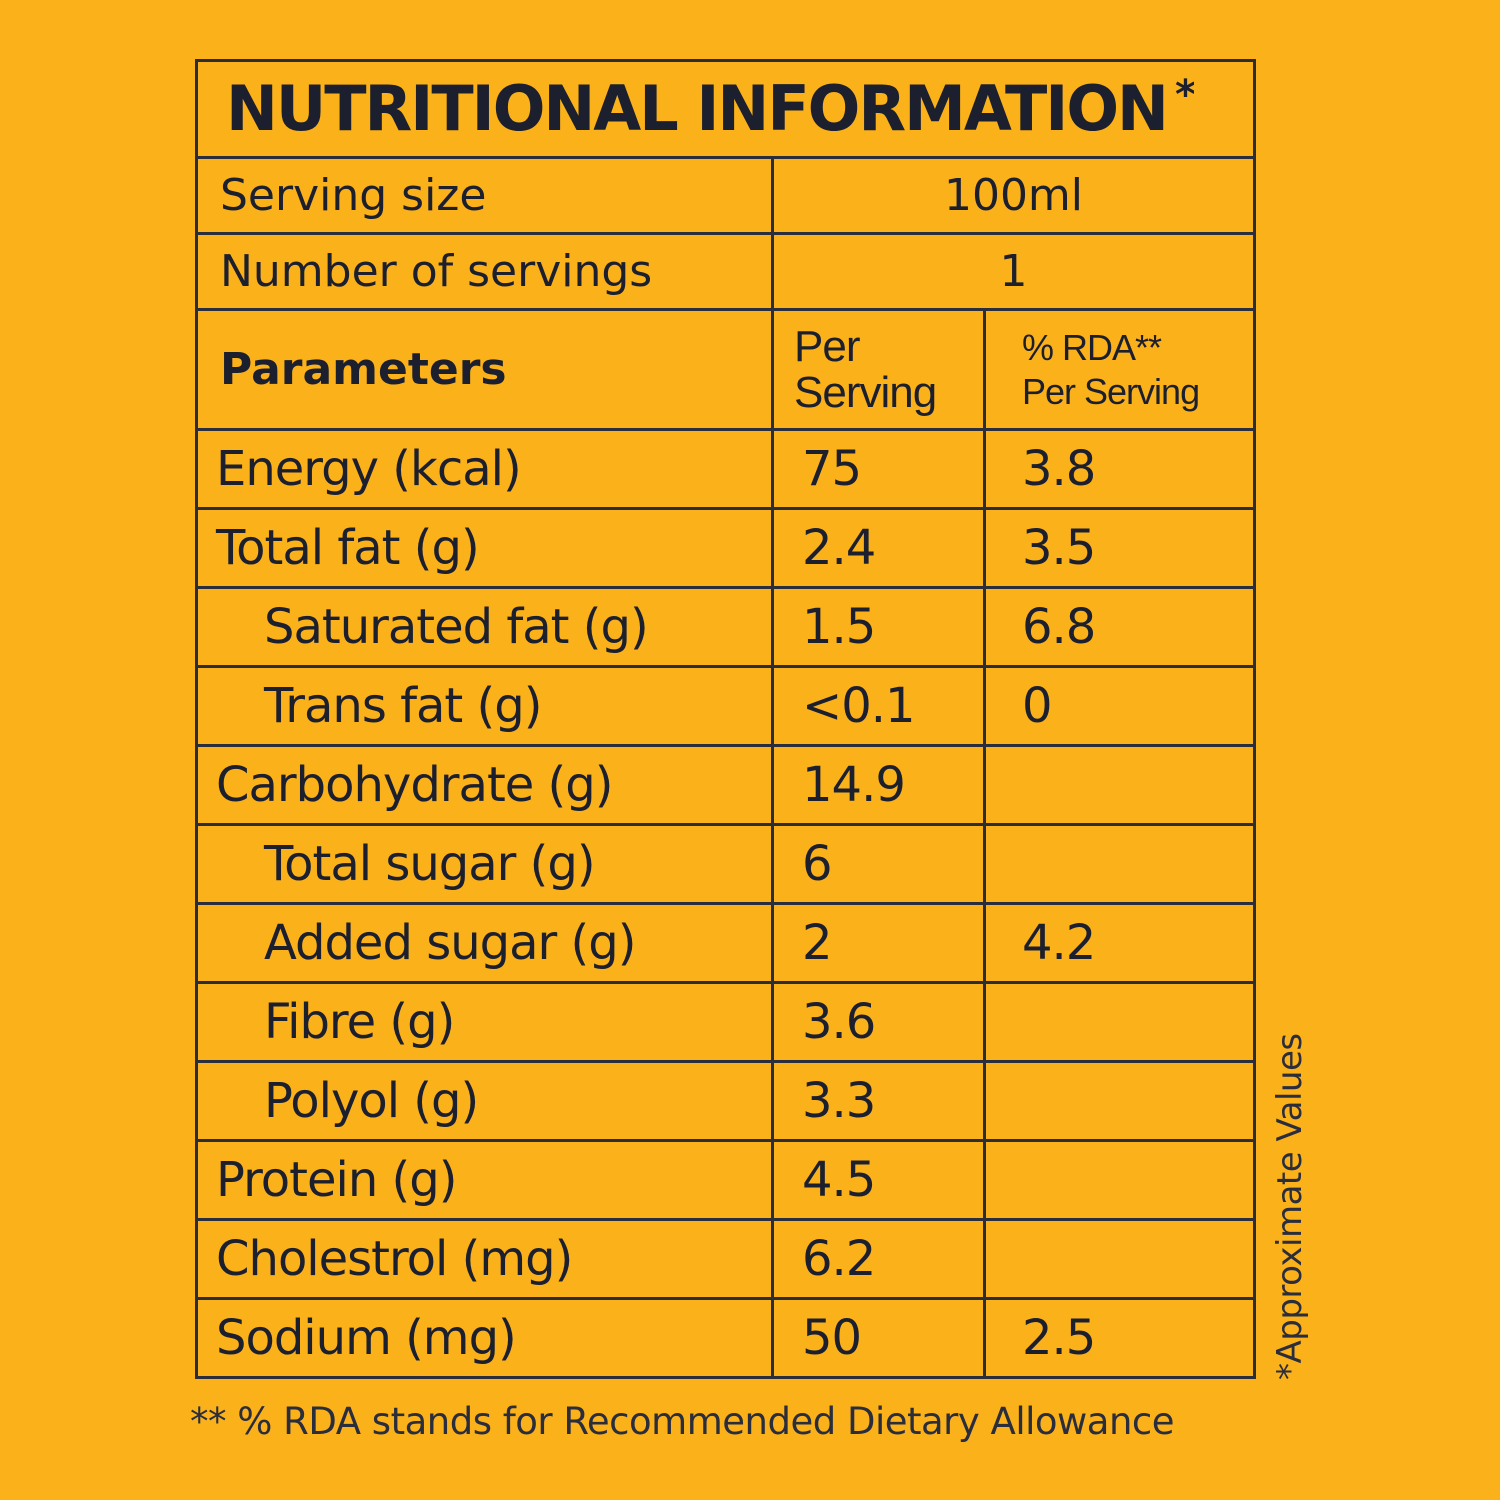 The width and height of the screenshot is (1500, 1500). What do you see at coordinates (877, 627) in the screenshot?
I see `per-serving-value: 1.5` at bounding box center [877, 627].